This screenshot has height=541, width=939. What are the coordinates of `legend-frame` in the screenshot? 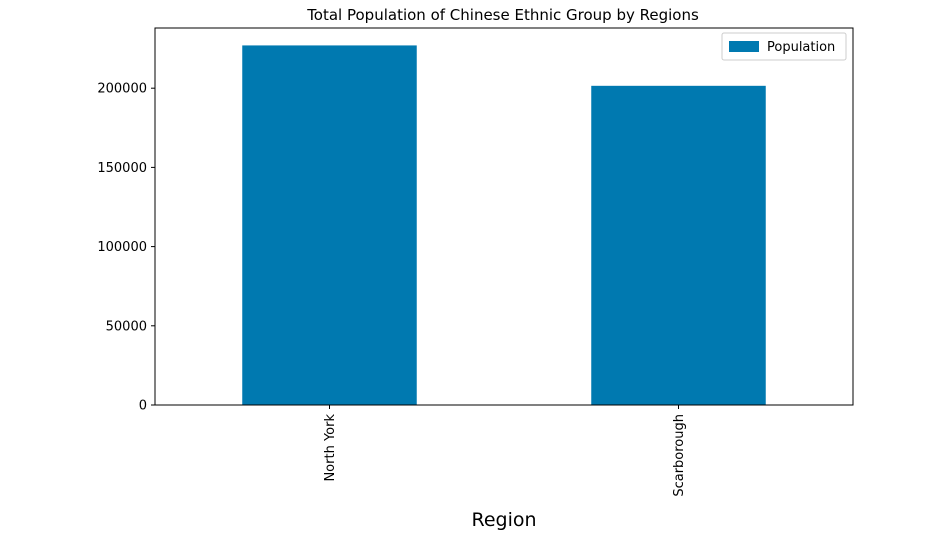 It's located at (784, 46).